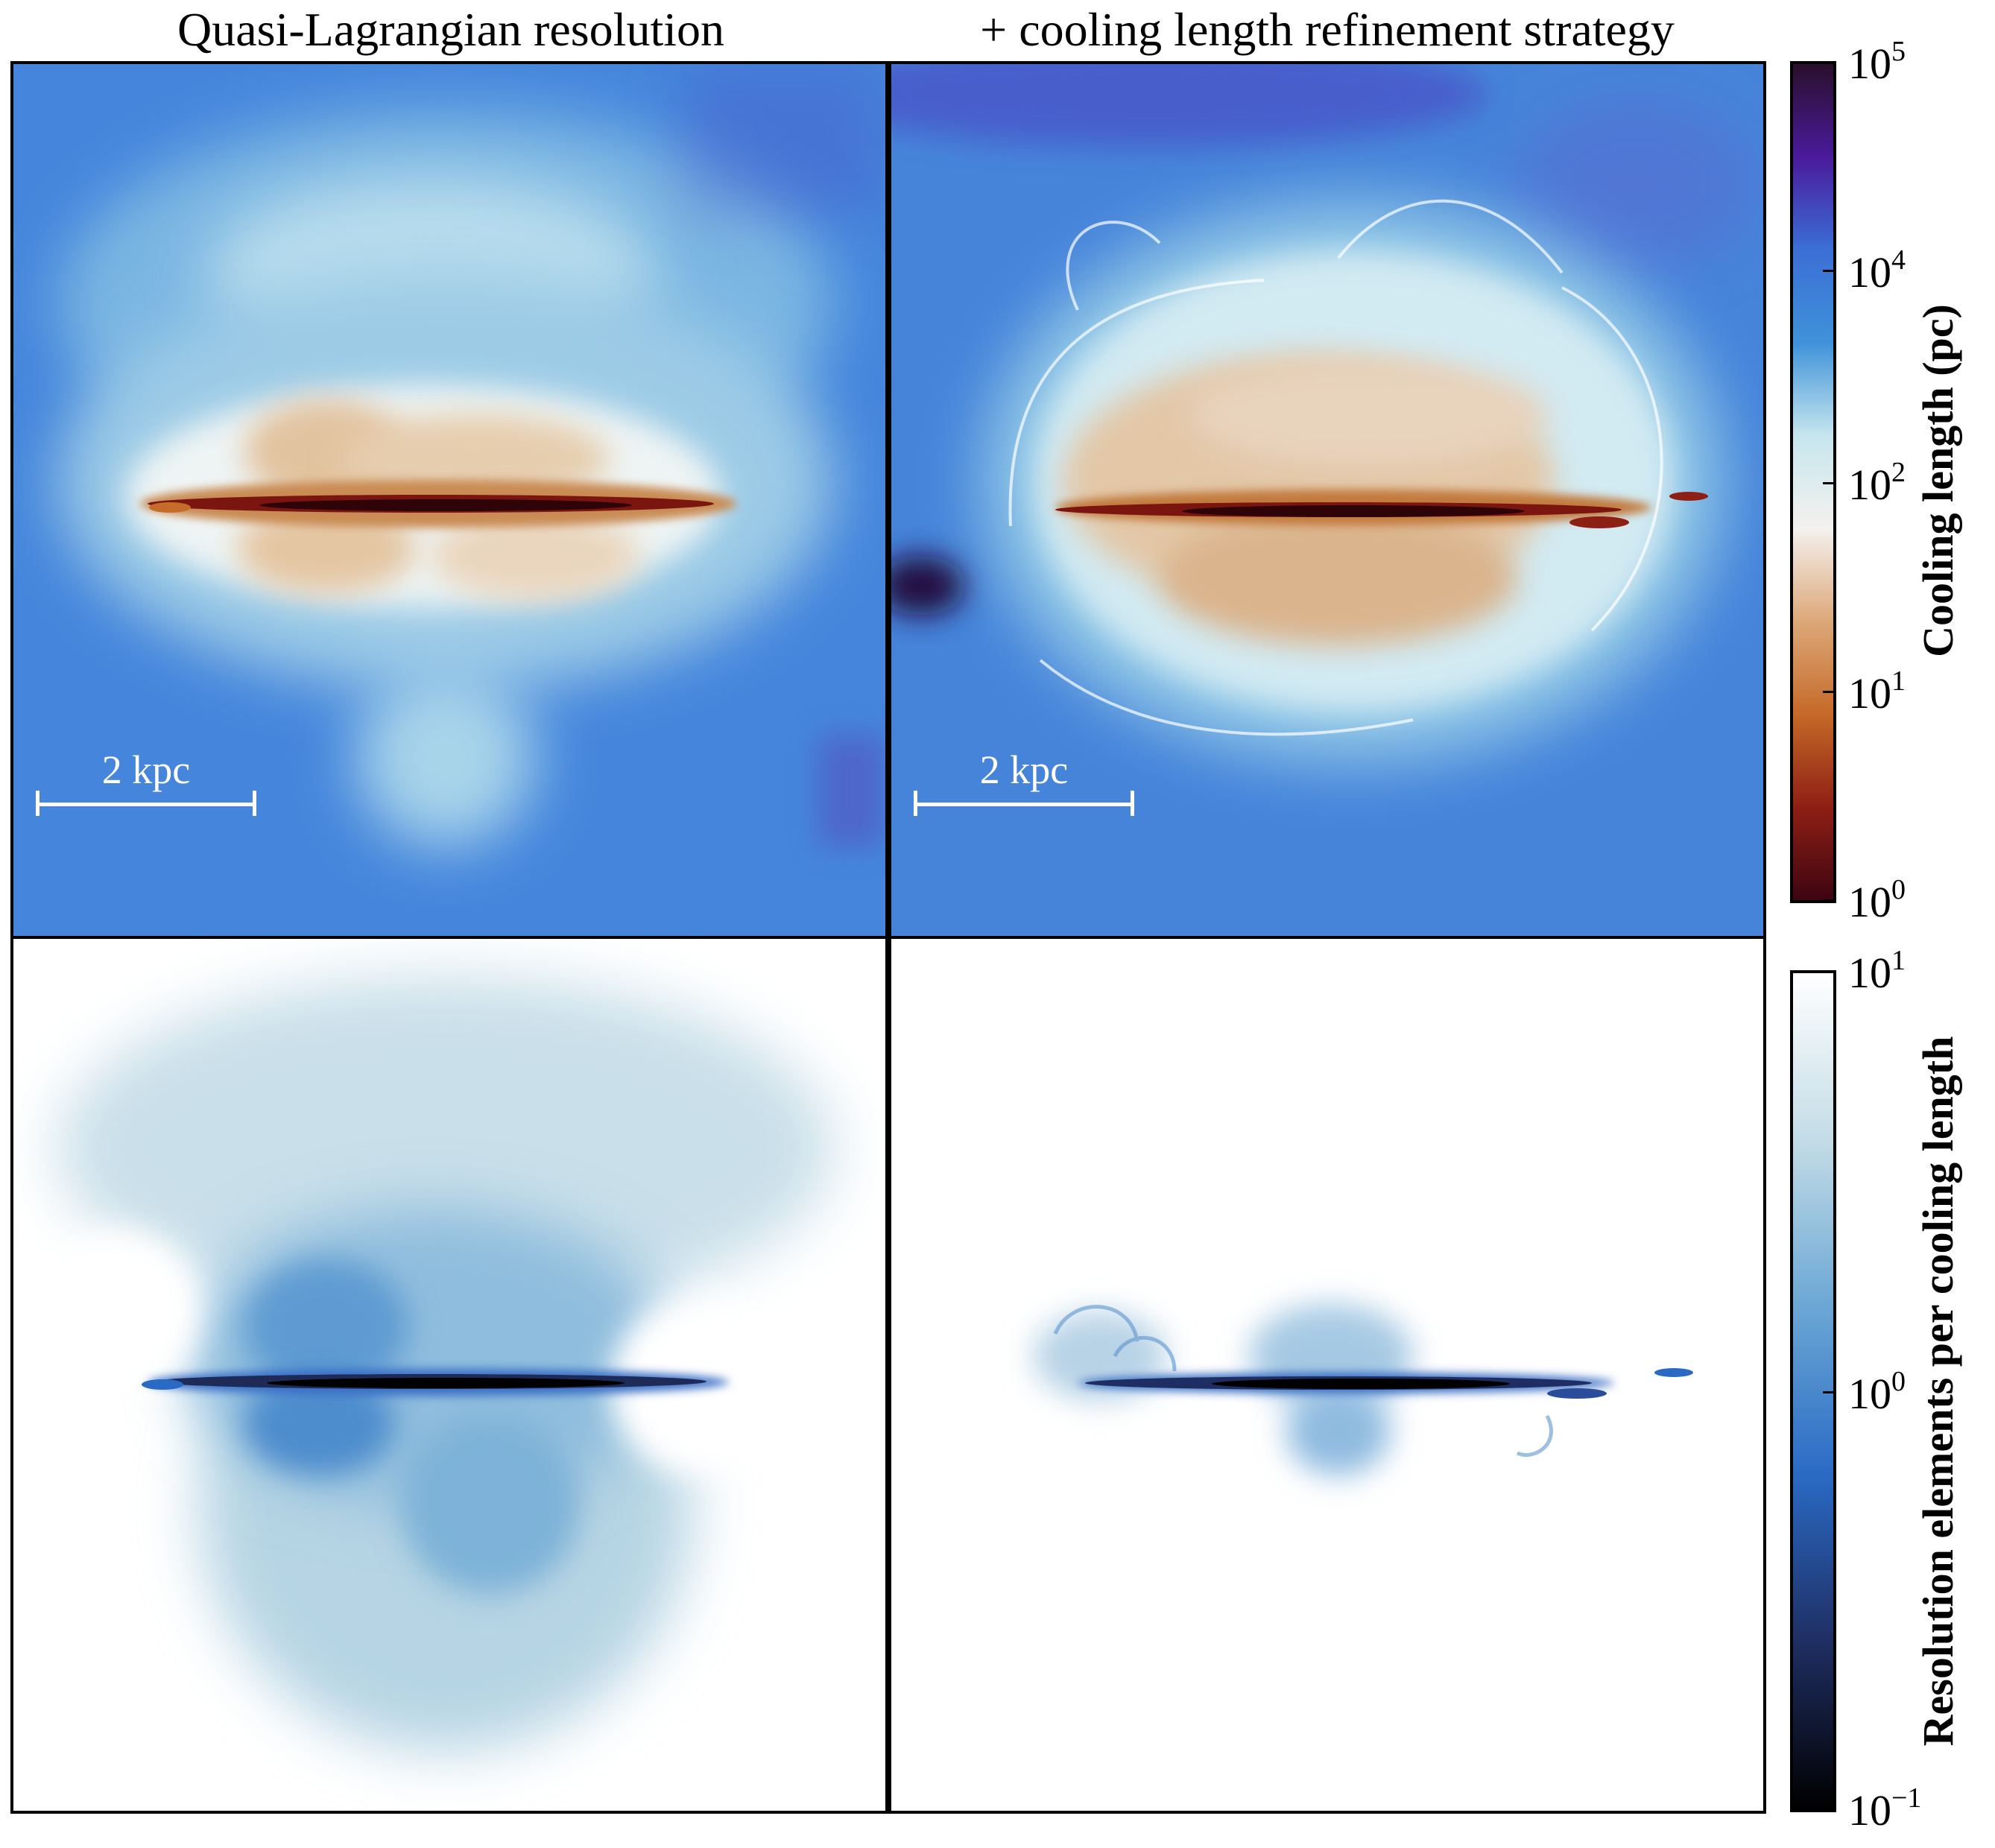  I want to click on cooling-tick-label-1e4: 10⁴, so click(1877, 270).